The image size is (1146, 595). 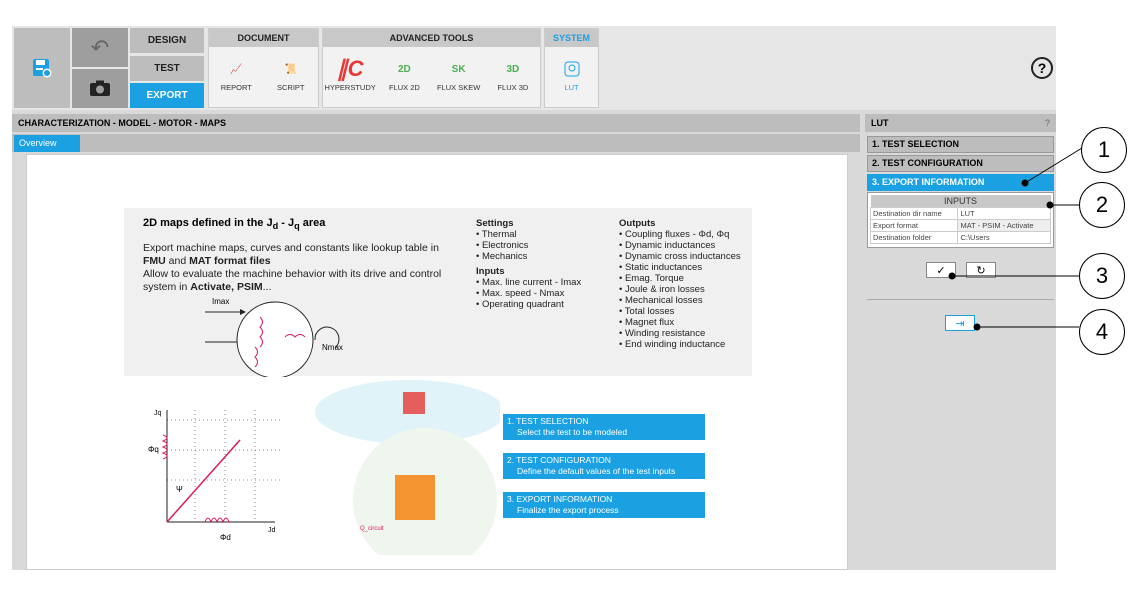 I want to click on advanced-tools-title: ADVANCED TOOLS, so click(x=431, y=38).